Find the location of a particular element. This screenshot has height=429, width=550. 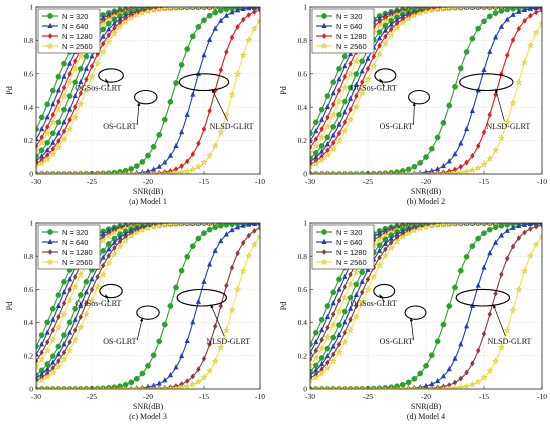

x-tick-label: -25 is located at coordinates (92, 396).